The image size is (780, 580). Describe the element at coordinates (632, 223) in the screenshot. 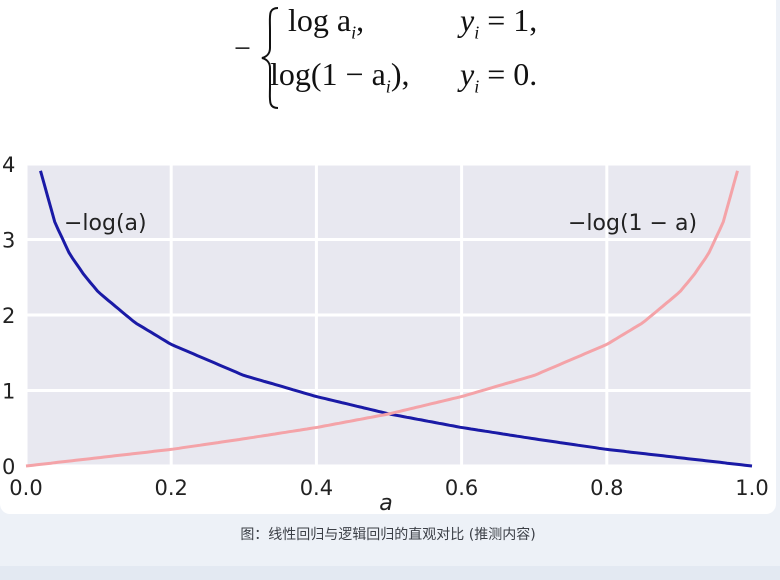

I see `annotation-neg-log-one-minus-a: −log(1 − a)` at that location.